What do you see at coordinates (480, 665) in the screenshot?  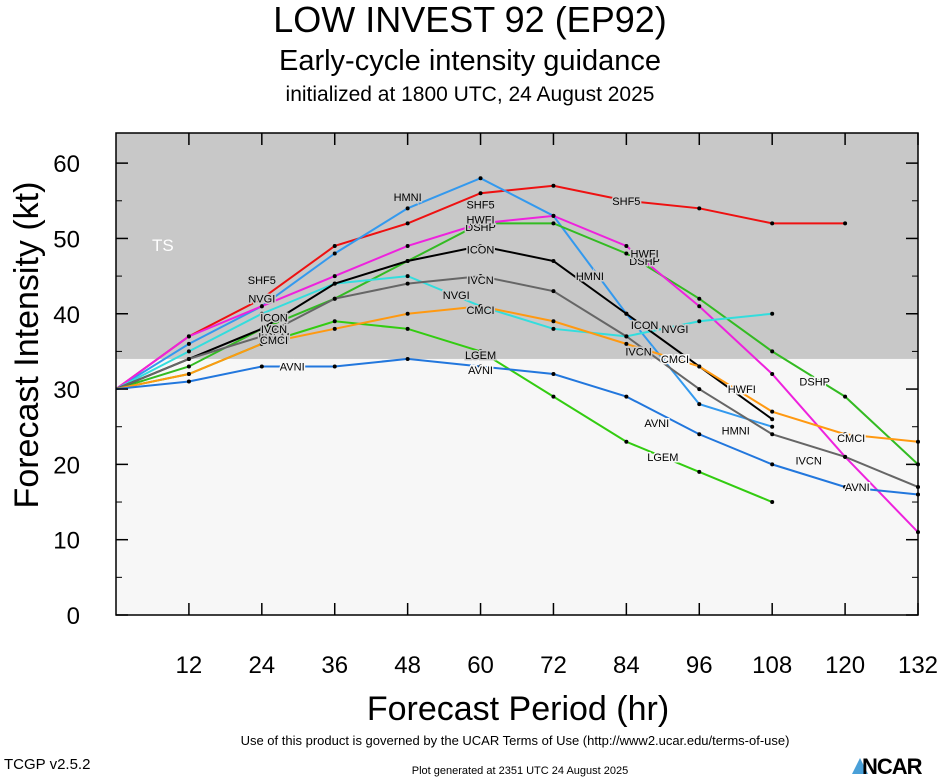 I see `x-tick-label: 60` at bounding box center [480, 665].